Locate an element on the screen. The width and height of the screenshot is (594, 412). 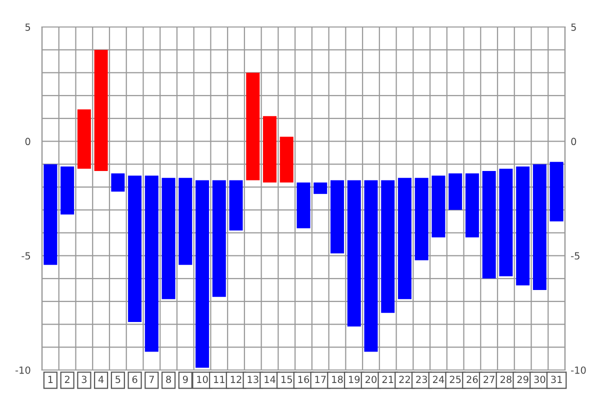
x-tick-label: 25 is located at coordinates (455, 380).